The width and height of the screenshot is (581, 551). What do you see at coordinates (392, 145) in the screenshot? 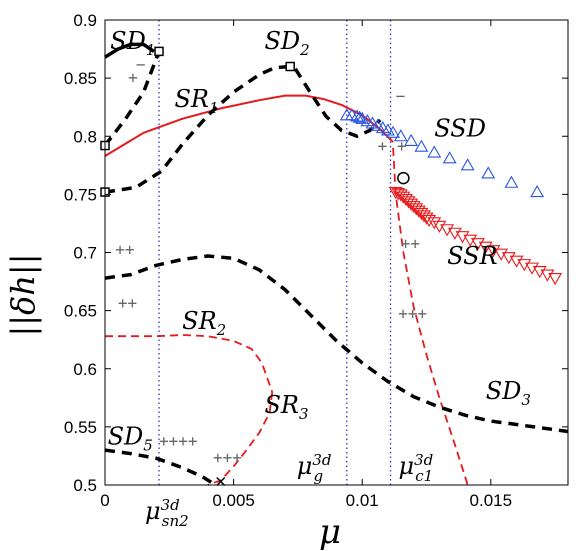
I see `stability-mark: + +` at bounding box center [392, 145].